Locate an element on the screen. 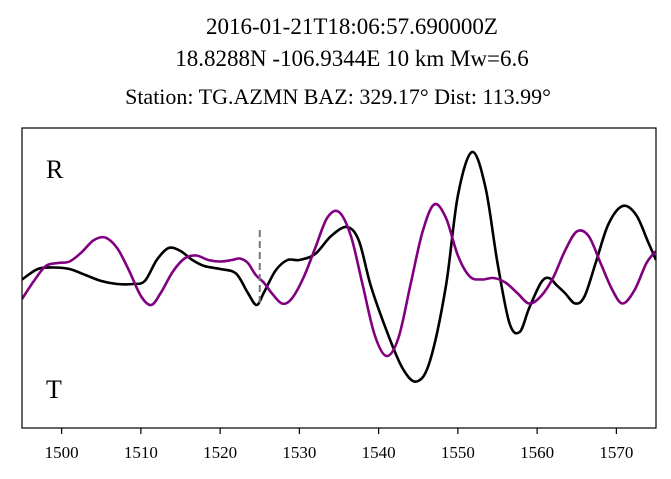 This screenshot has height=479, width=671. x-tick-label: 1530 is located at coordinates (299, 452).